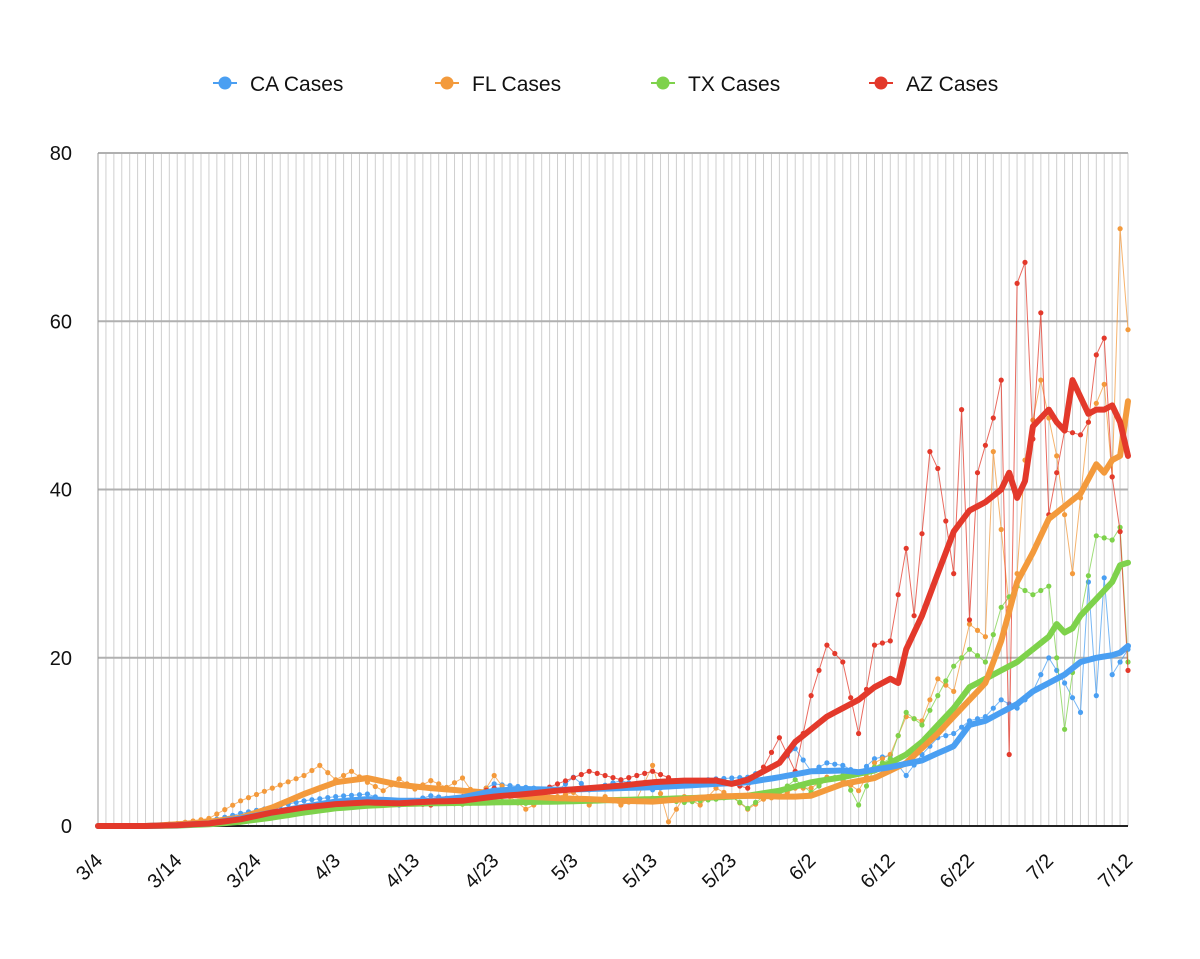  What do you see at coordinates (61, 322) in the screenshot?
I see `y-tick-label: 60` at bounding box center [61, 322].